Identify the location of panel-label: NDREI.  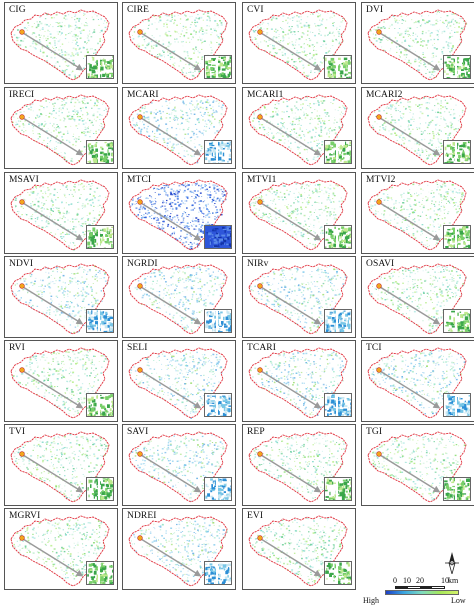
(142, 516).